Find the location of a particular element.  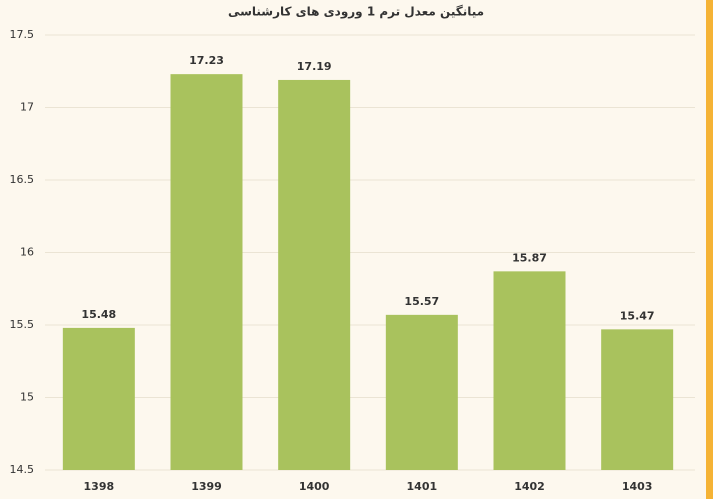

x-tick-label: 1398 is located at coordinates (99, 486).